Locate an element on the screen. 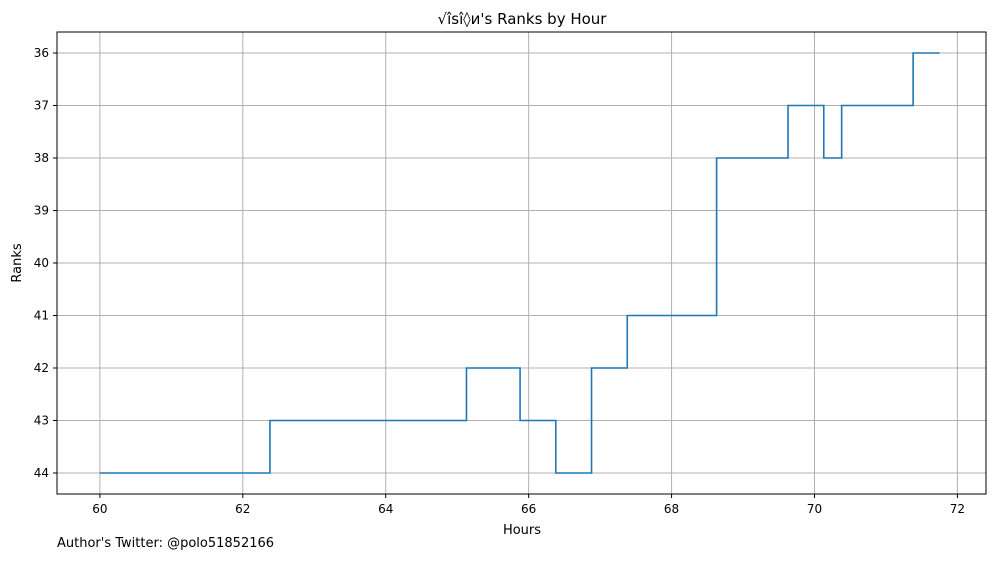 The width and height of the screenshot is (997, 564). x-tick-label: 72 is located at coordinates (957, 509).